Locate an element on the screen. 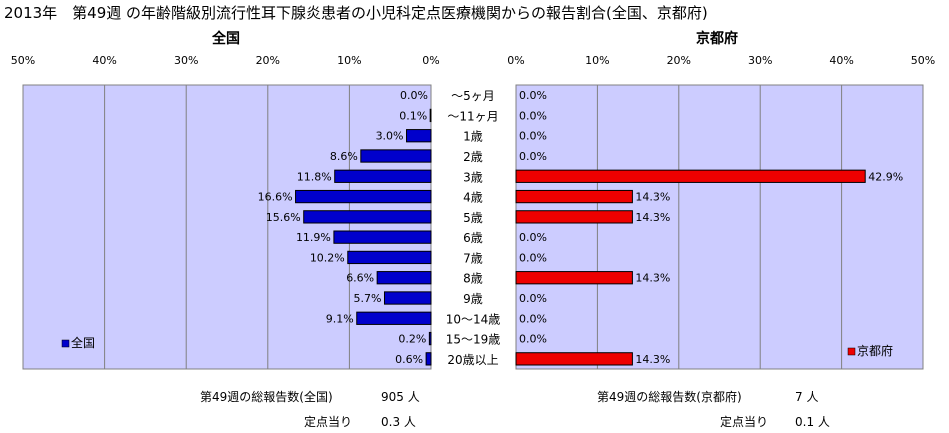 This screenshot has height=433, width=949. category-label: ～11ヶ月 is located at coordinates (472, 116).